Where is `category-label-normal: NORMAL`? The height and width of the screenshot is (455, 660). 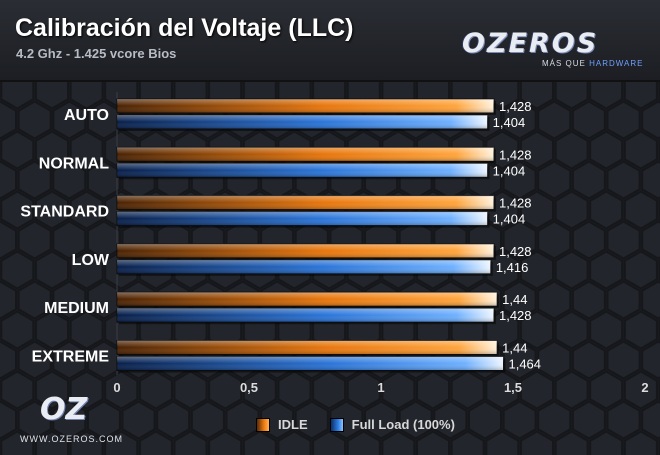 category-label-normal: NORMAL is located at coordinates (74, 163).